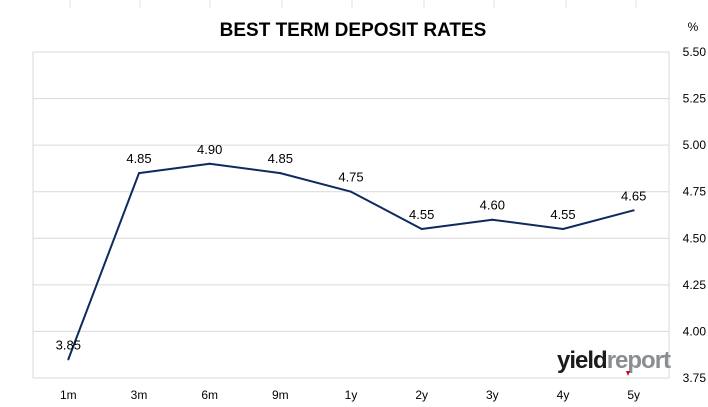 The image size is (708, 407). I want to click on y-tick-label: 3.75, so click(695, 378).